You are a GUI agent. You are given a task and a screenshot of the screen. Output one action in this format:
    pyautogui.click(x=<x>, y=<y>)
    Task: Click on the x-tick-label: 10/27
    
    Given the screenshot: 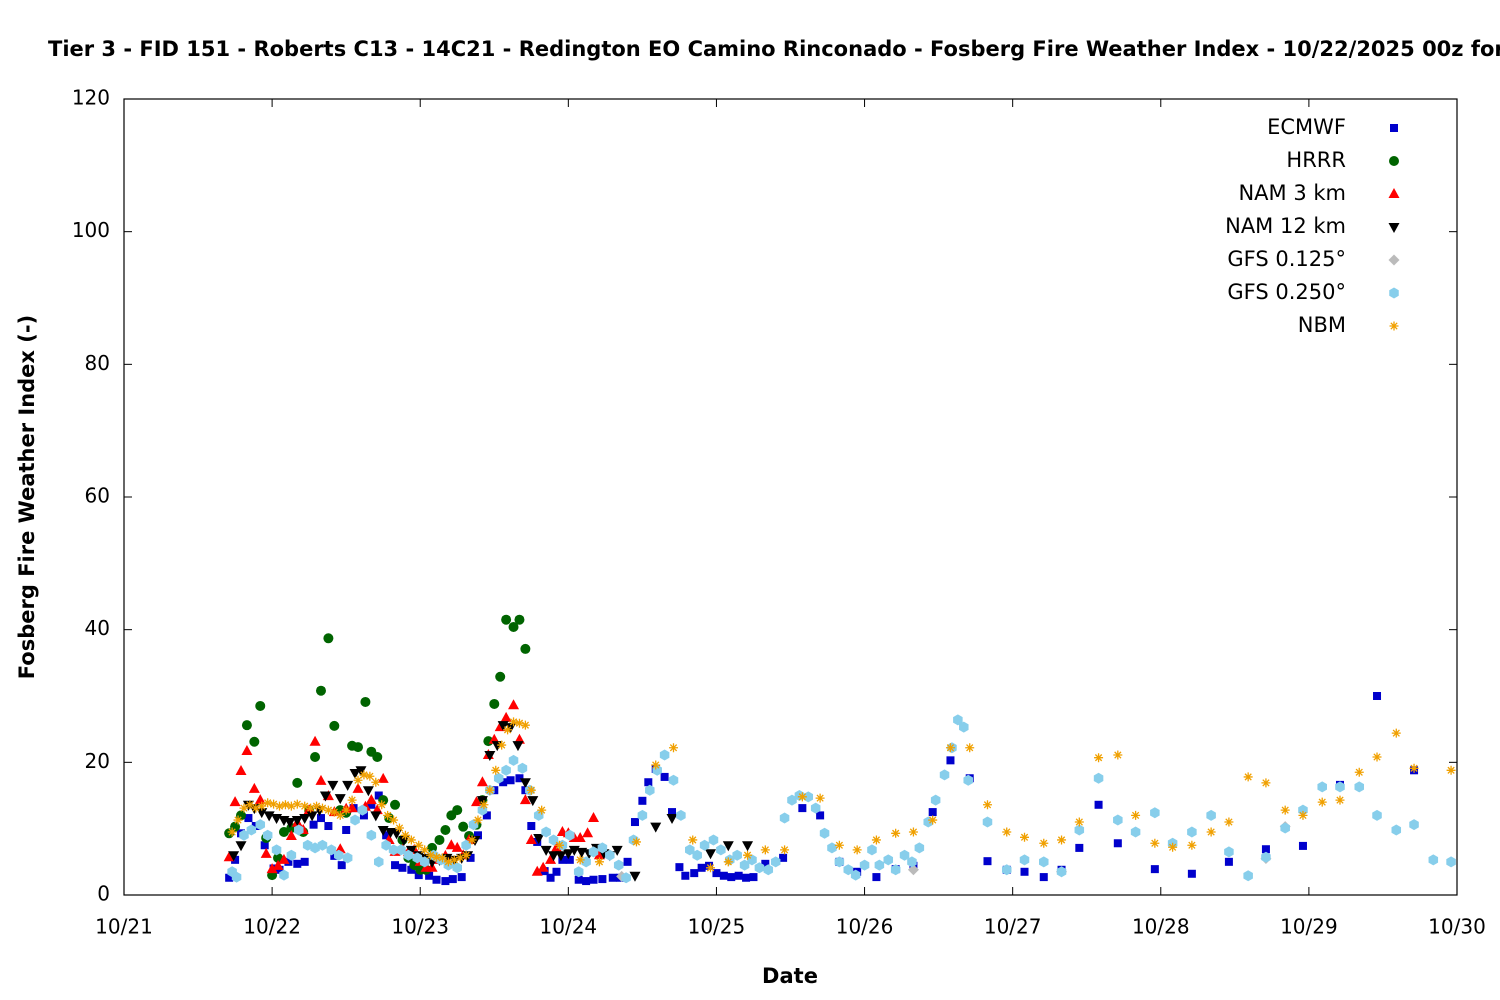 What is the action you would take?
    pyautogui.click(x=1013, y=927)
    